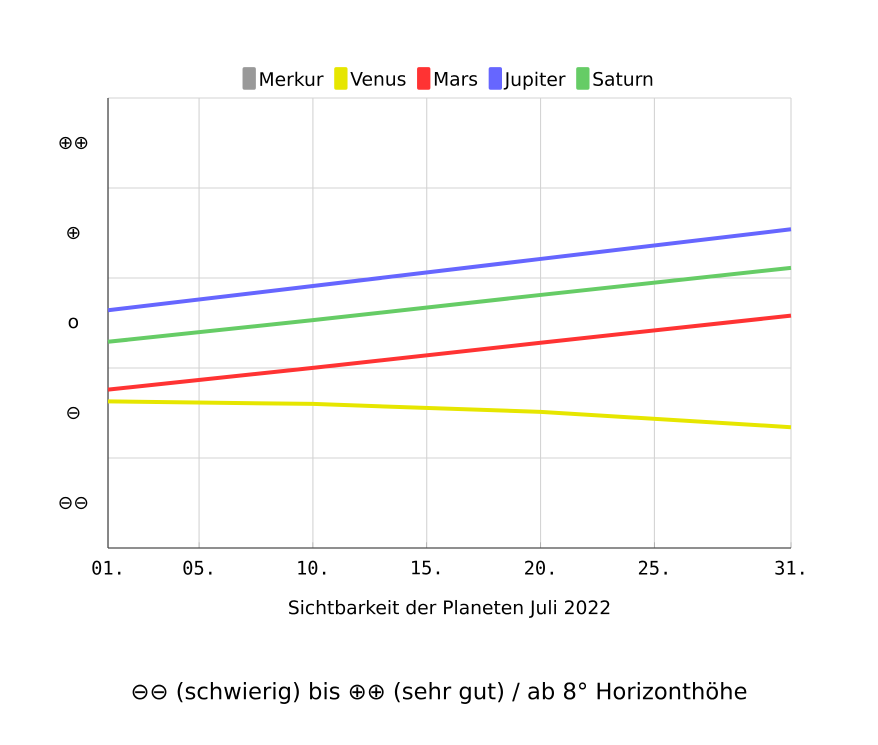 This screenshot has height=745, width=878. I want to click on x-tick-label: 20., so click(539, 567).